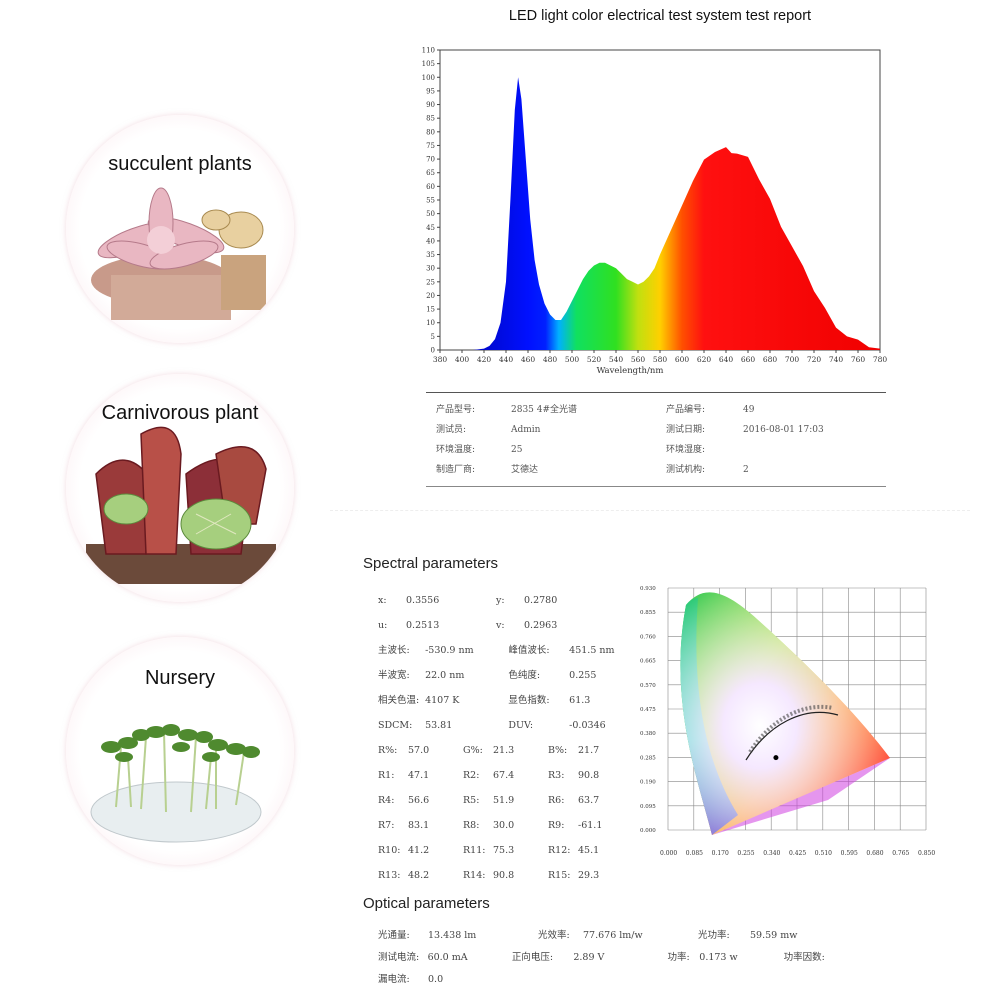 This screenshot has width=1000, height=1000. I want to click on optical-row: 测试电流: 60.0 mA 正向电压: 2.89 V 功率: 0.173 w 功率因数:, so click(613, 958).